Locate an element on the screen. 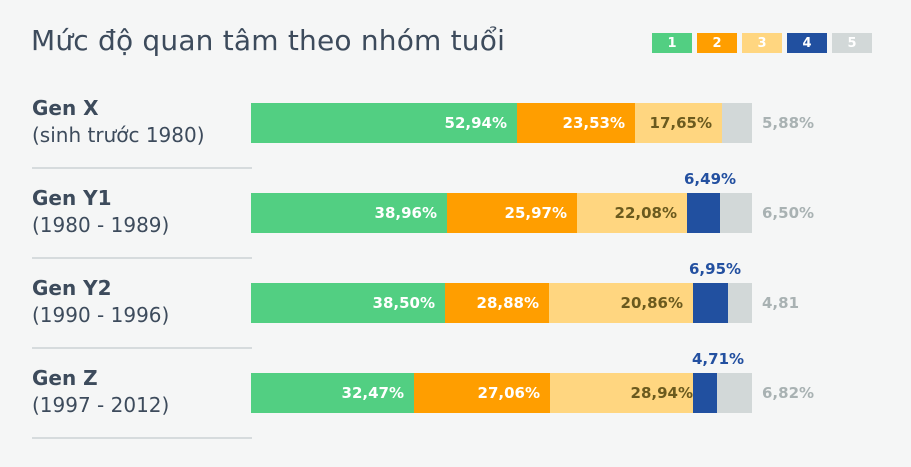 This screenshot has width=911, height=467. row-subtitle: (1990 - 1996) is located at coordinates (101, 315).